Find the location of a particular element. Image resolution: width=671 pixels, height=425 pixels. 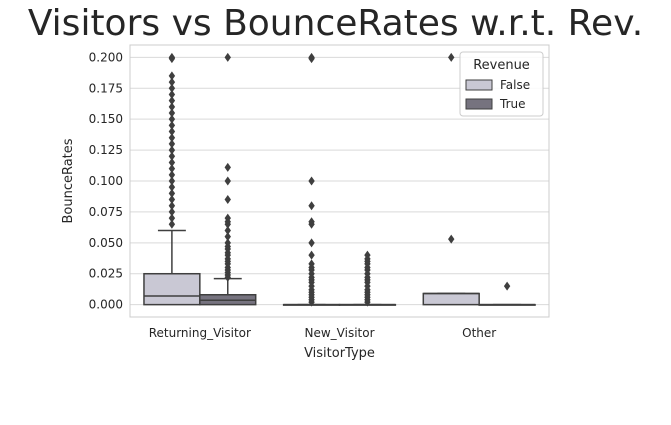

box-false-new-visitor is located at coordinates (311, 179).